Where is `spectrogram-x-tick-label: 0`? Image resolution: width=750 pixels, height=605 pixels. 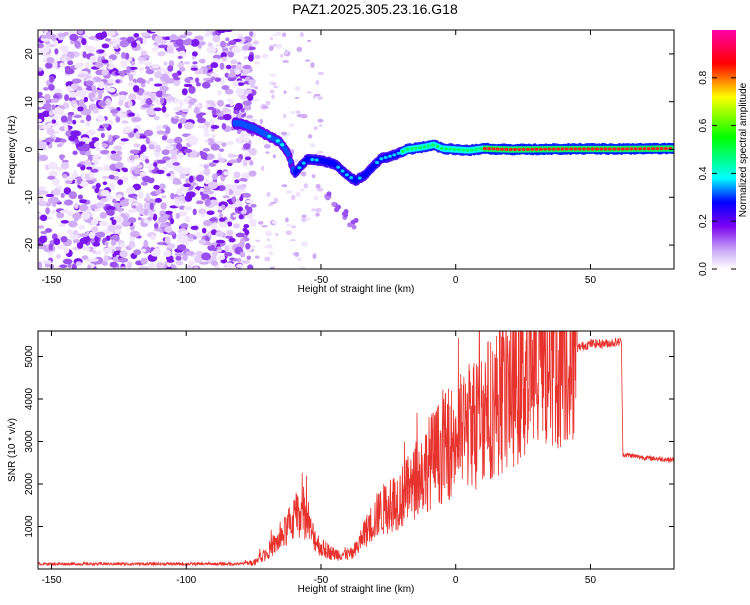
spectrogram-x-tick-label: 0 is located at coordinates (456, 280).